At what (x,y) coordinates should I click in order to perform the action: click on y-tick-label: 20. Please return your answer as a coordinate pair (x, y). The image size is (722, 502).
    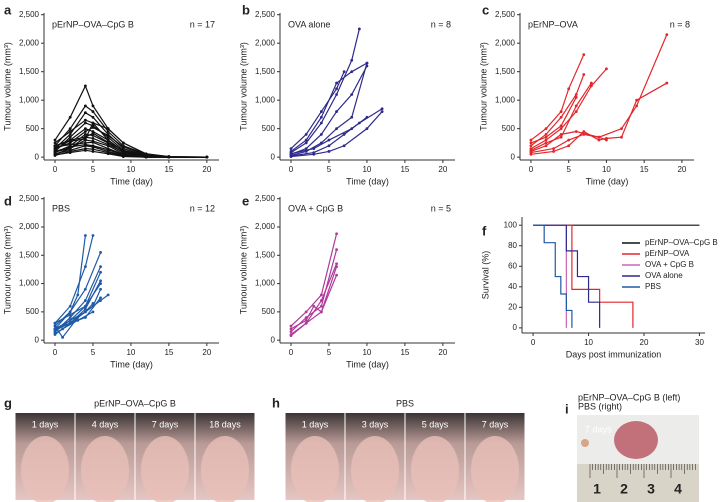
    Looking at the image, I should click on (512, 306).